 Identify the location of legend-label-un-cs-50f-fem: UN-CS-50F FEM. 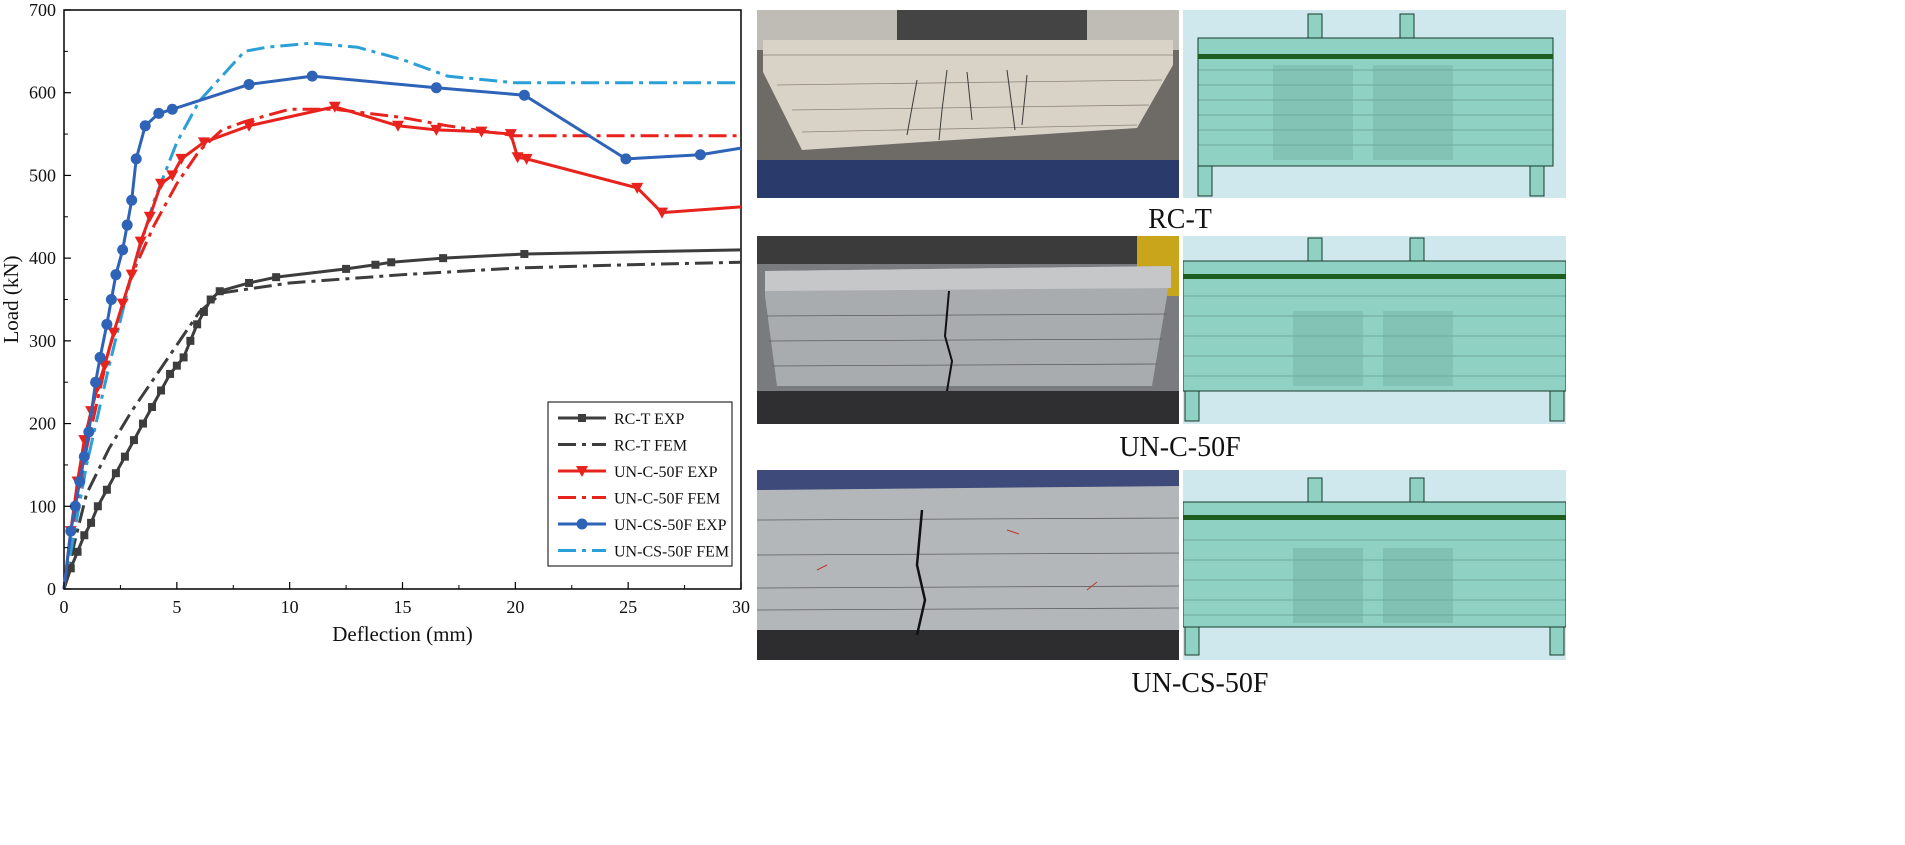
(671, 552).